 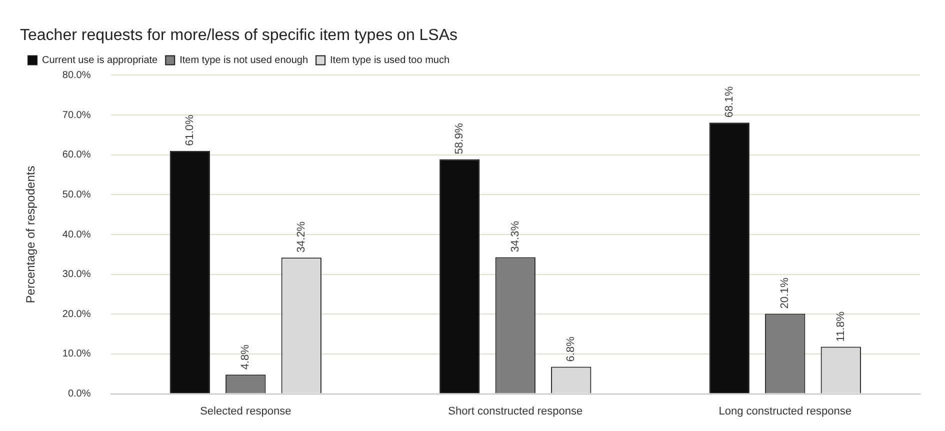 What do you see at coordinates (76, 354) in the screenshot?
I see `y-tick-label: 10.0%` at bounding box center [76, 354].